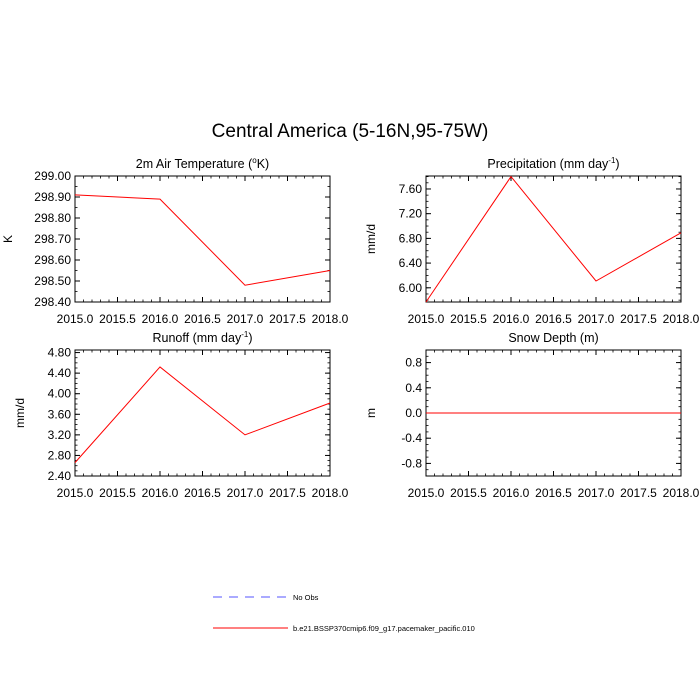  I want to click on y-tick-label: 0.4, so click(413, 388).